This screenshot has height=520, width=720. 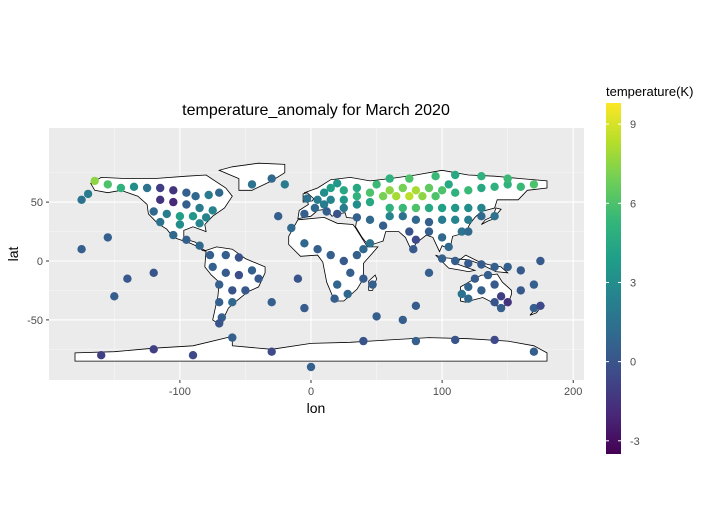 What do you see at coordinates (311, 392) in the screenshot?
I see `x-tick-label: 0` at bounding box center [311, 392].